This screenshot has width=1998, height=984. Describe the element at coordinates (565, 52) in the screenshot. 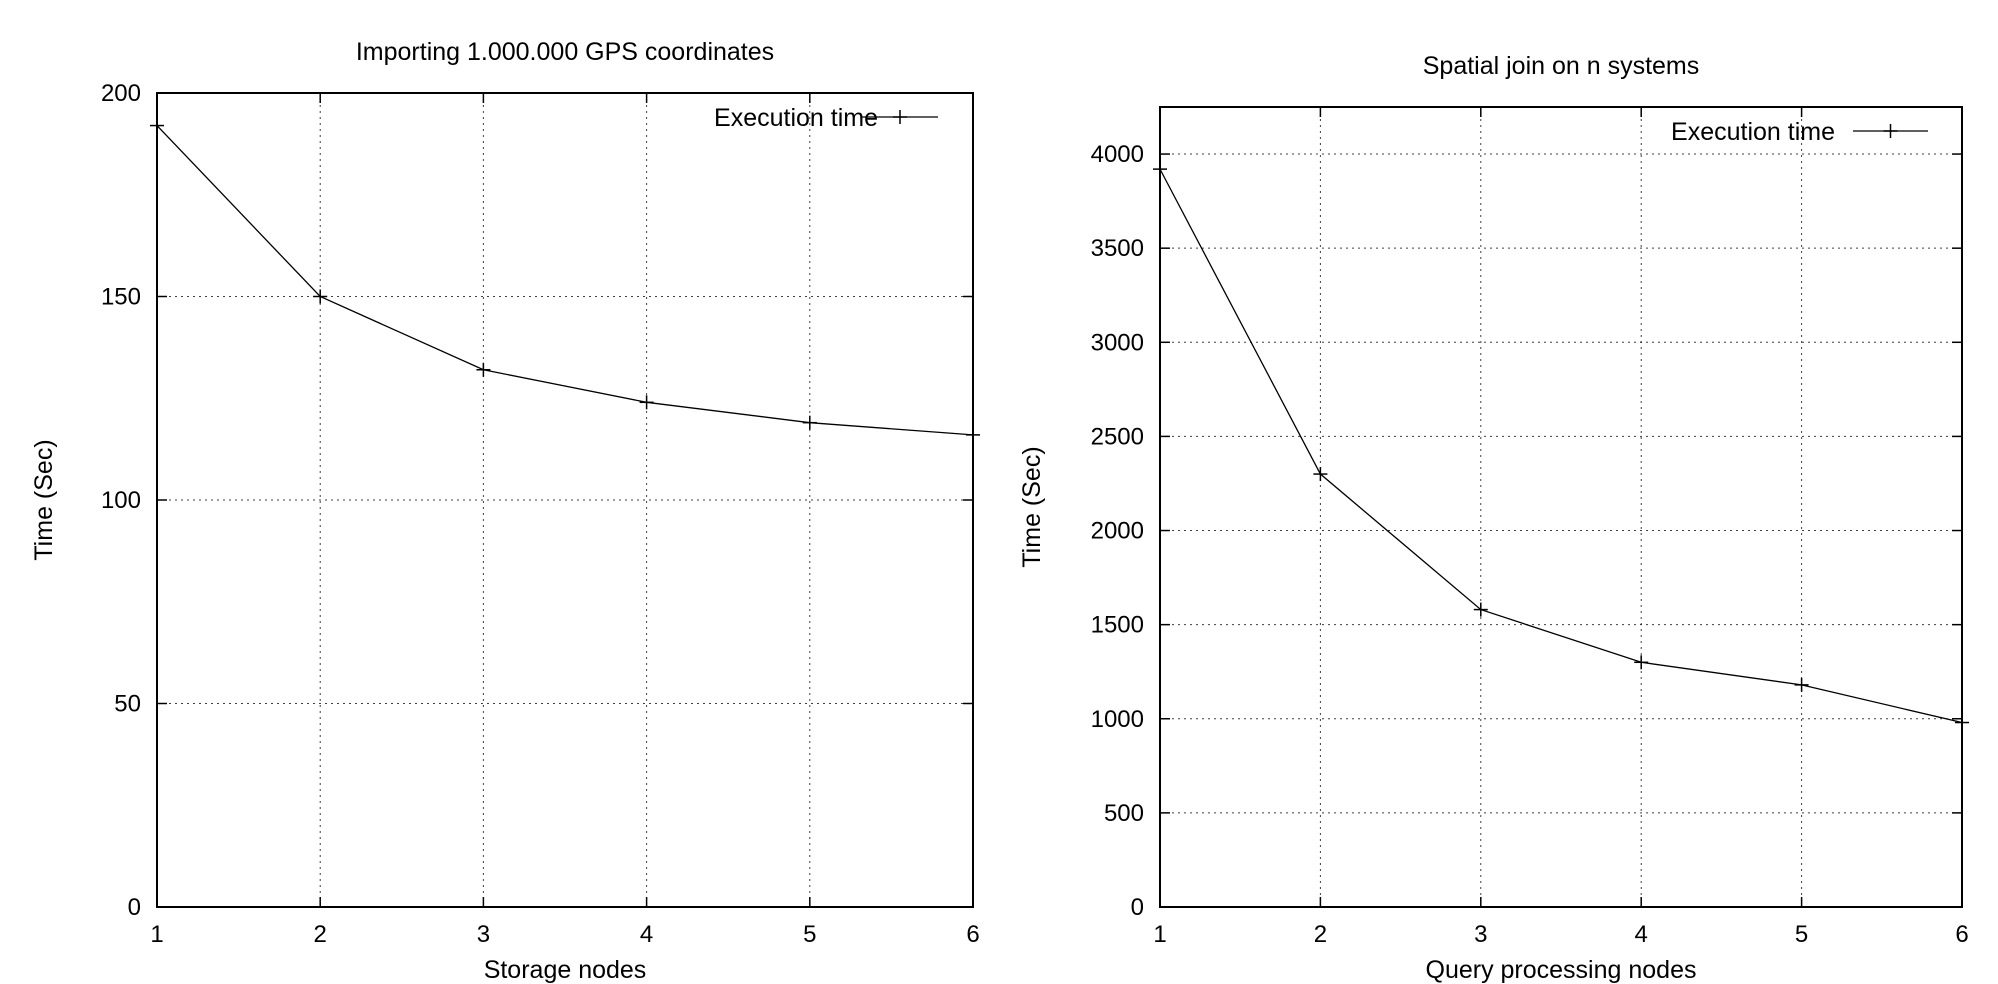

I see `chart-title: Importing 1.000.000 GPS coordinates` at that location.